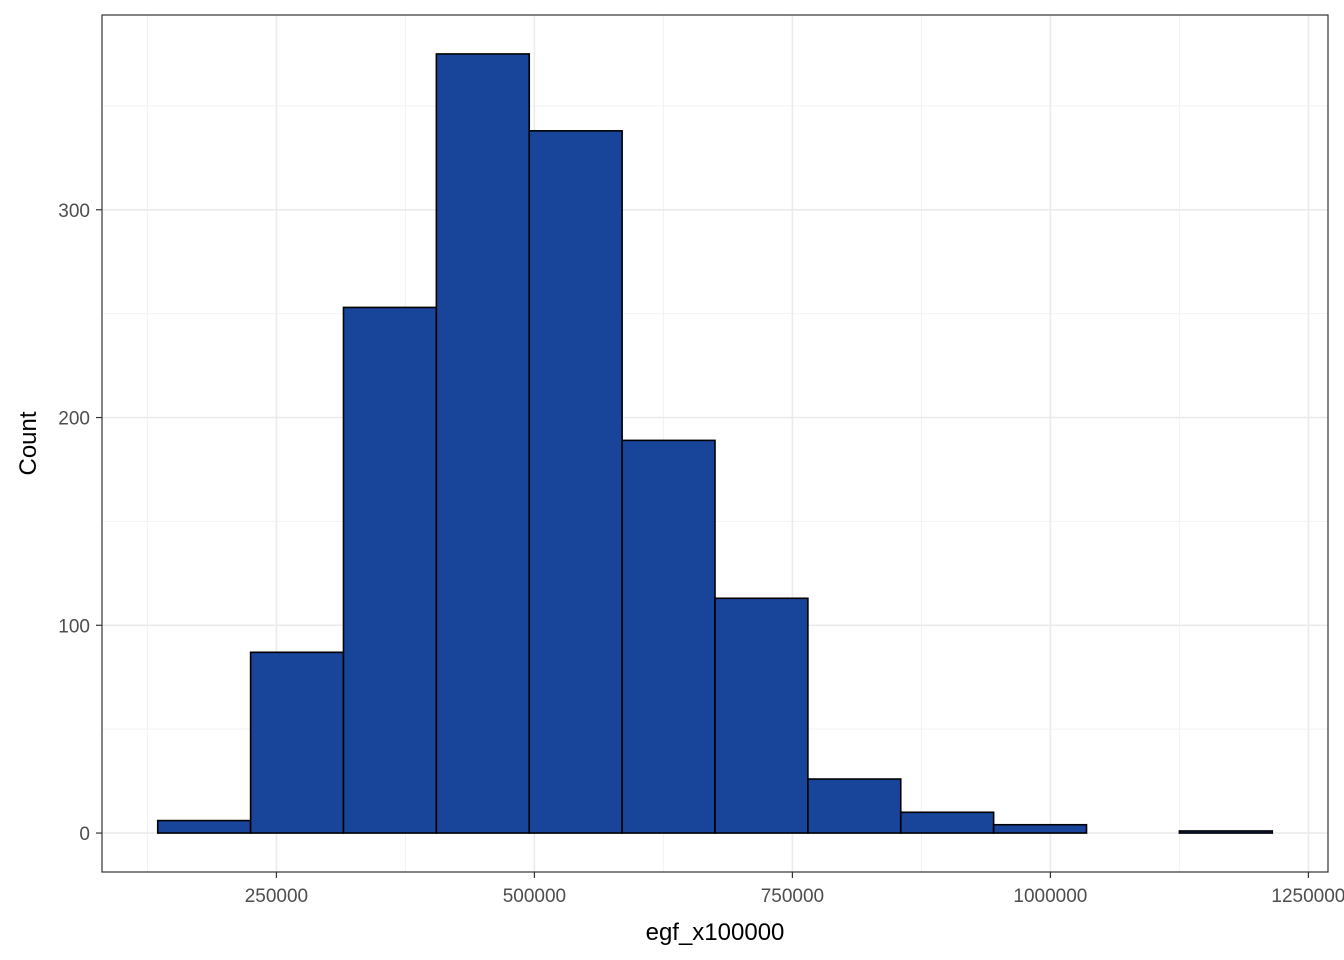 This screenshot has height=960, width=1344. What do you see at coordinates (74, 211) in the screenshot?
I see `y-tick-label: 300` at bounding box center [74, 211].